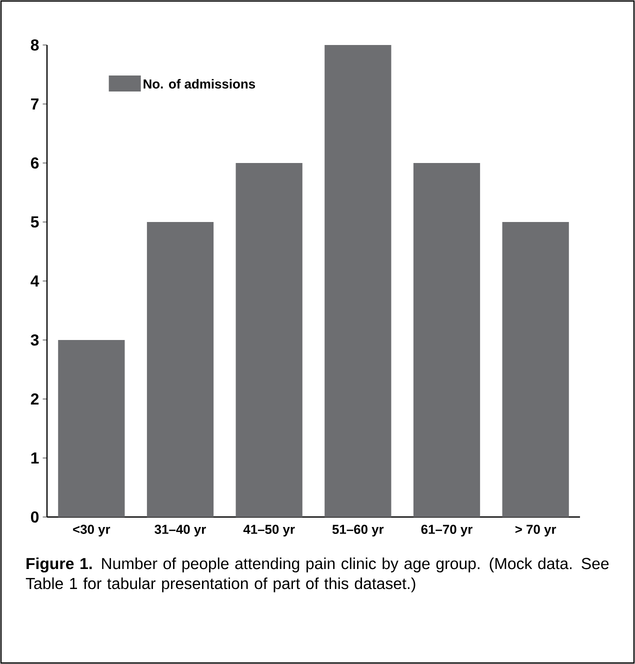 The image size is (635, 664). I want to click on x-tick-label: 31–40 yr, so click(180, 530).